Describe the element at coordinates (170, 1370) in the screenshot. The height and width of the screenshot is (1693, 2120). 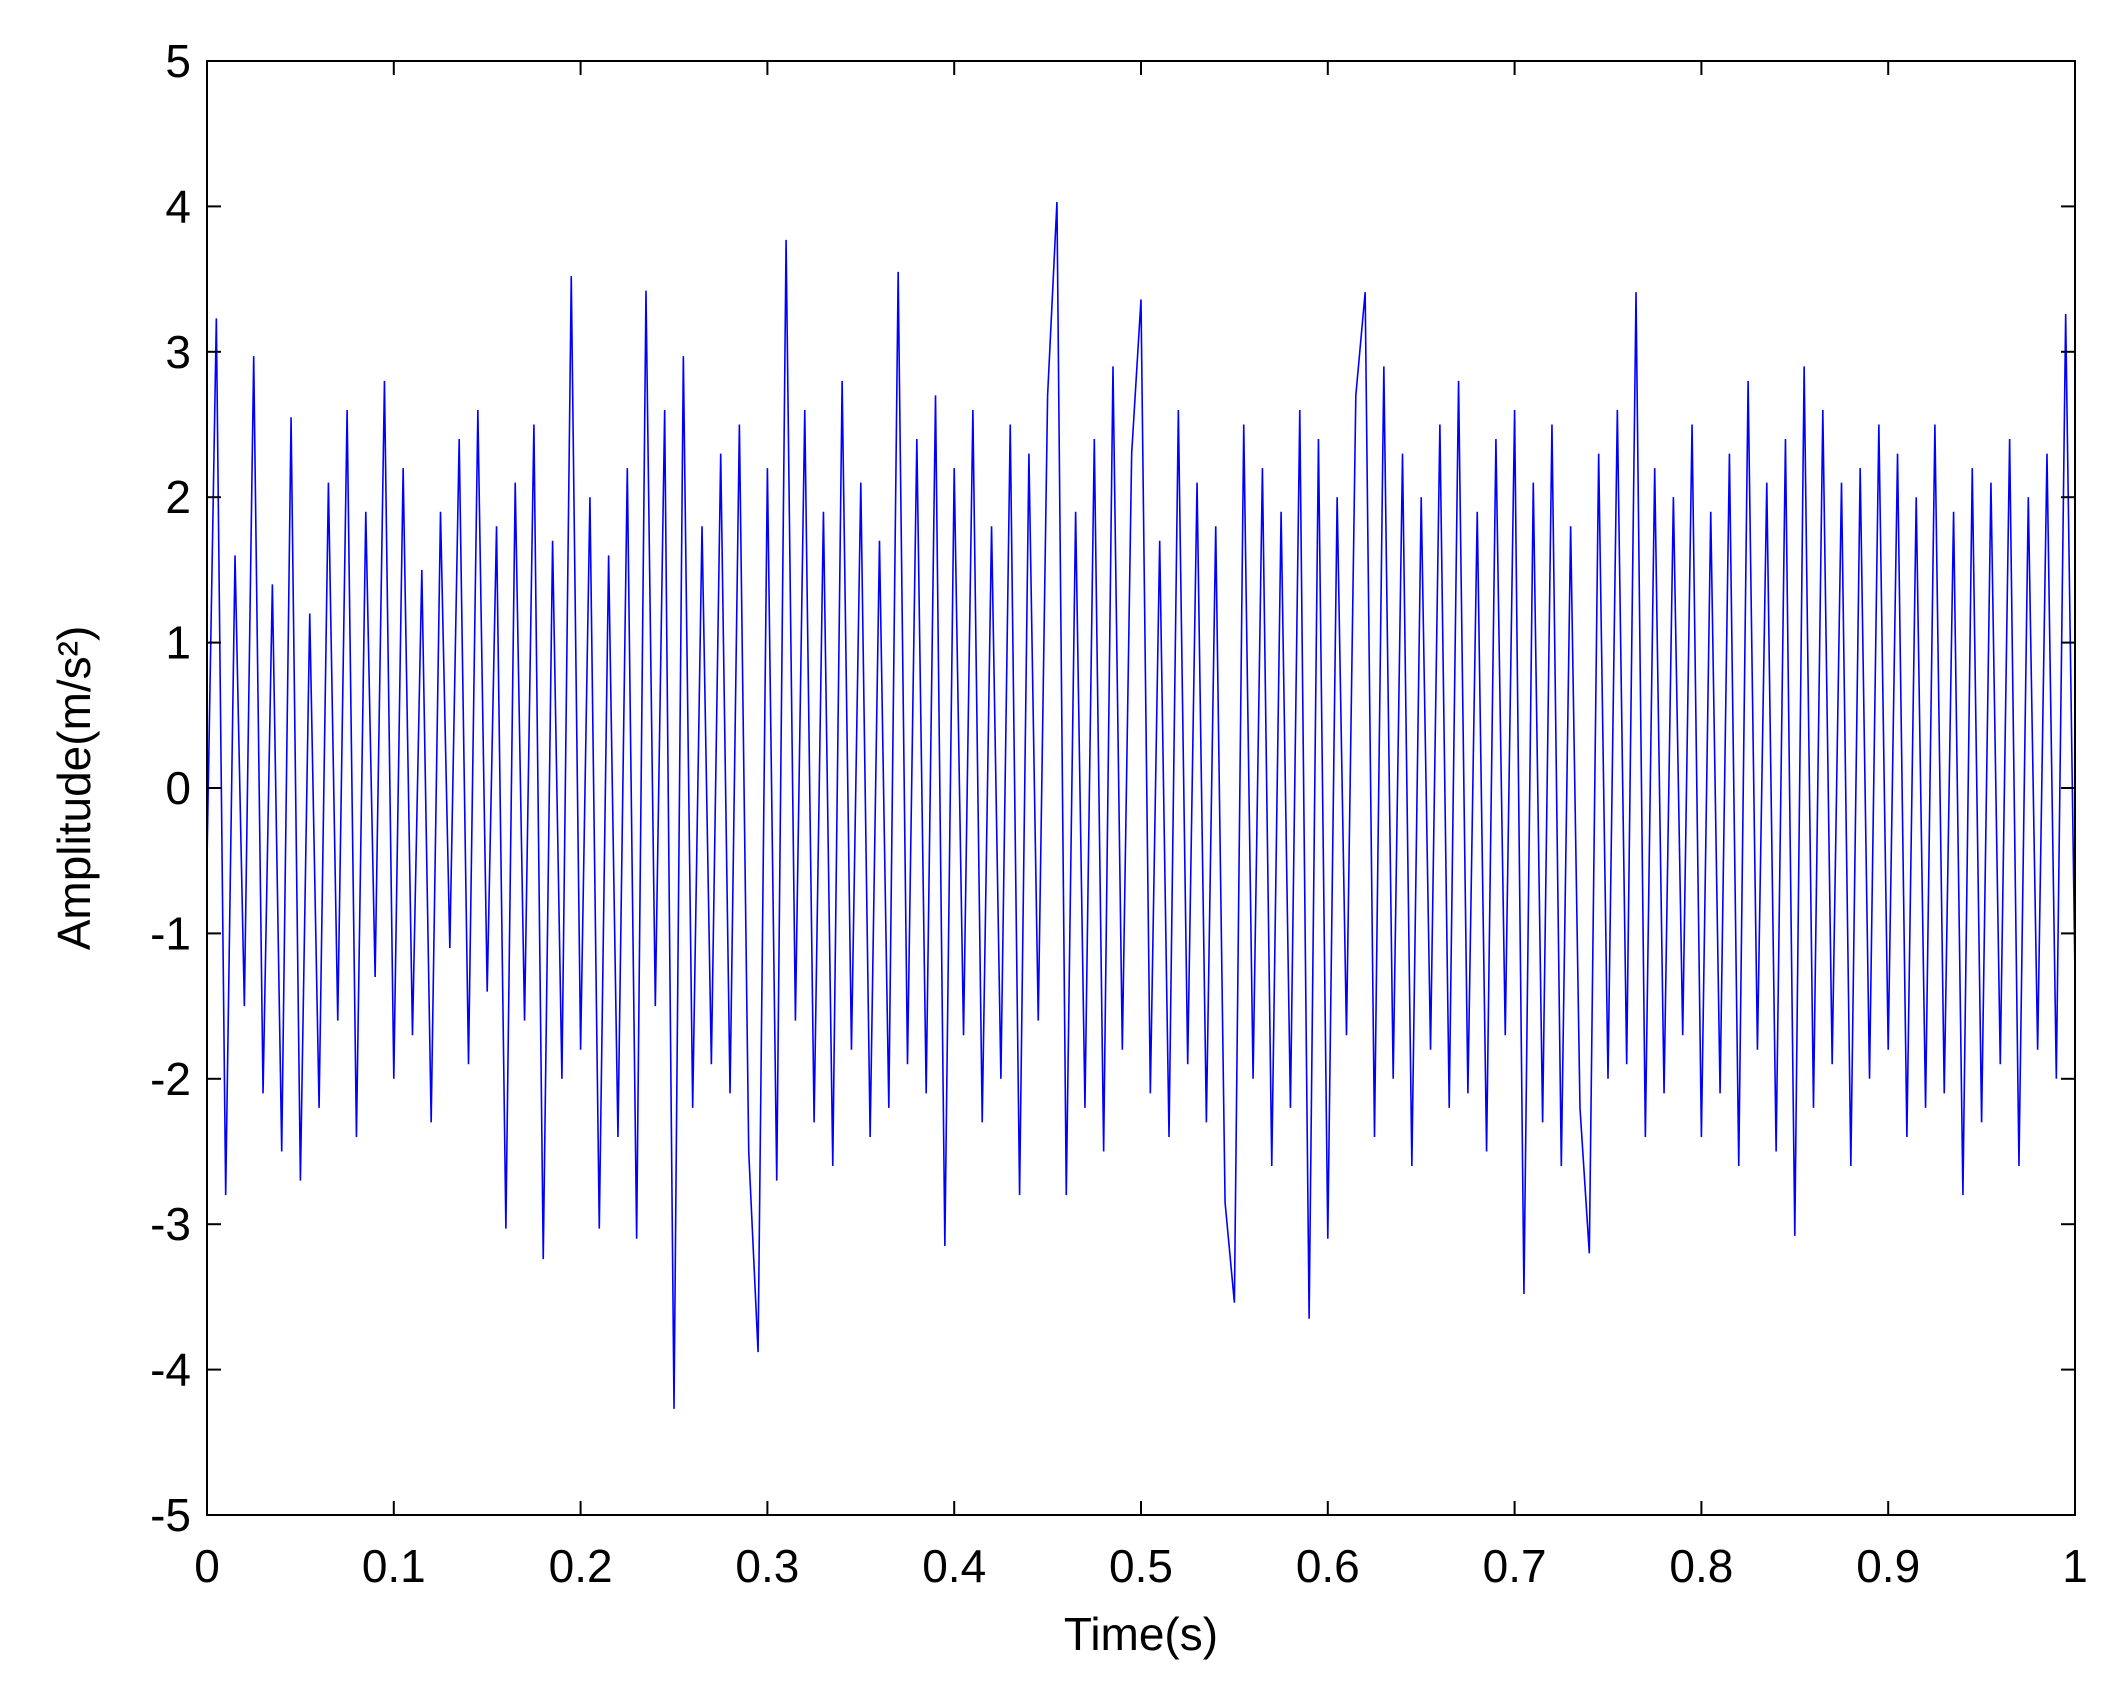
I see `y-tick-label: -4` at that location.